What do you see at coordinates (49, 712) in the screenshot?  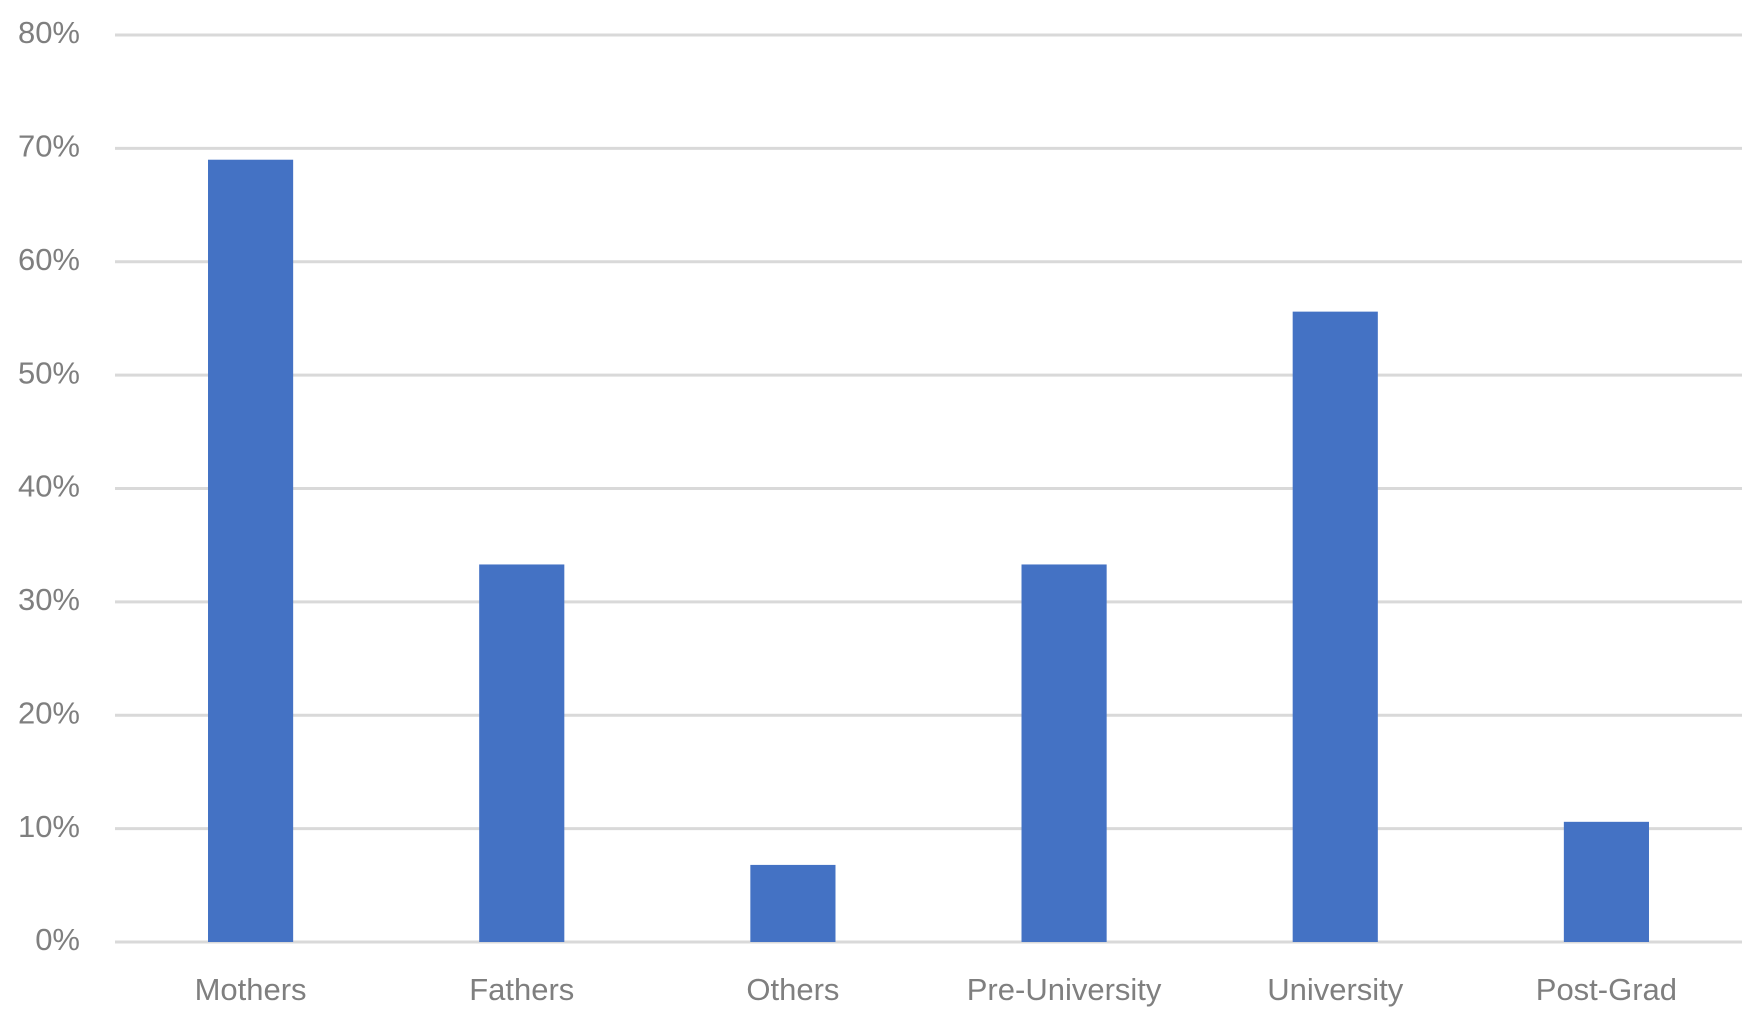 I see `y-tick-label: 20%` at bounding box center [49, 712].